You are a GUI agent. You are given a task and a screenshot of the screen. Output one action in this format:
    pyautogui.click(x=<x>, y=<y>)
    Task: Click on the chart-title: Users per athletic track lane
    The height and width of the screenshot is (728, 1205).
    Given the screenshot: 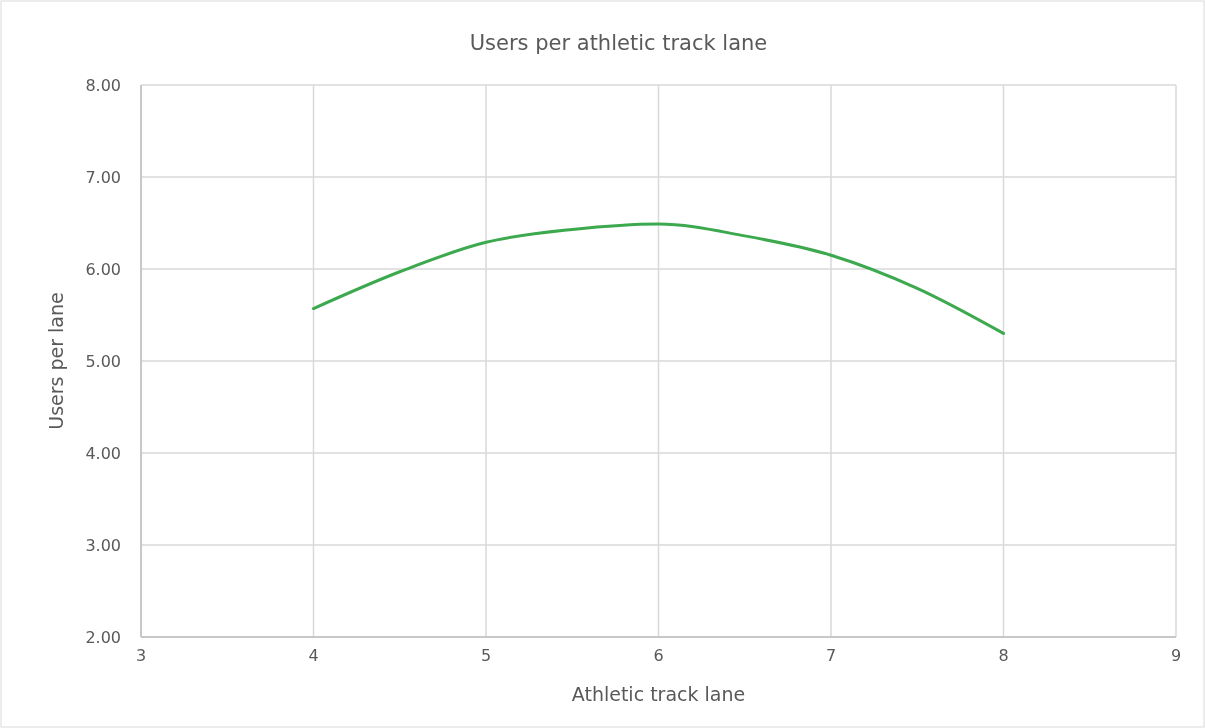 What is the action you would take?
    pyautogui.click(x=618, y=43)
    